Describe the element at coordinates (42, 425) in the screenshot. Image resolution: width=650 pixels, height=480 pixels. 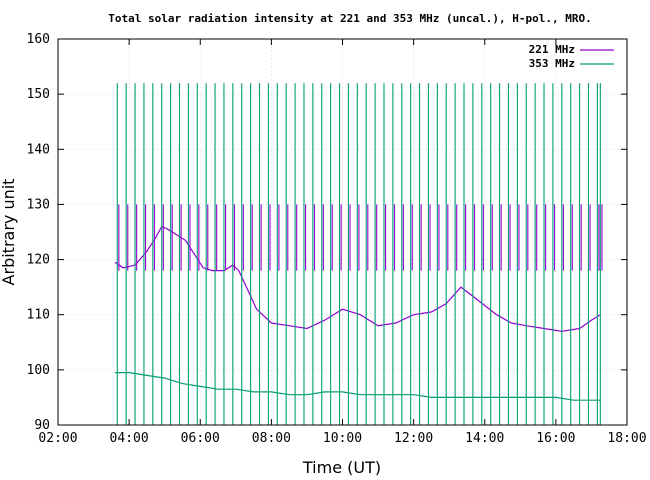
I see `y-tick-label: 90` at that location.